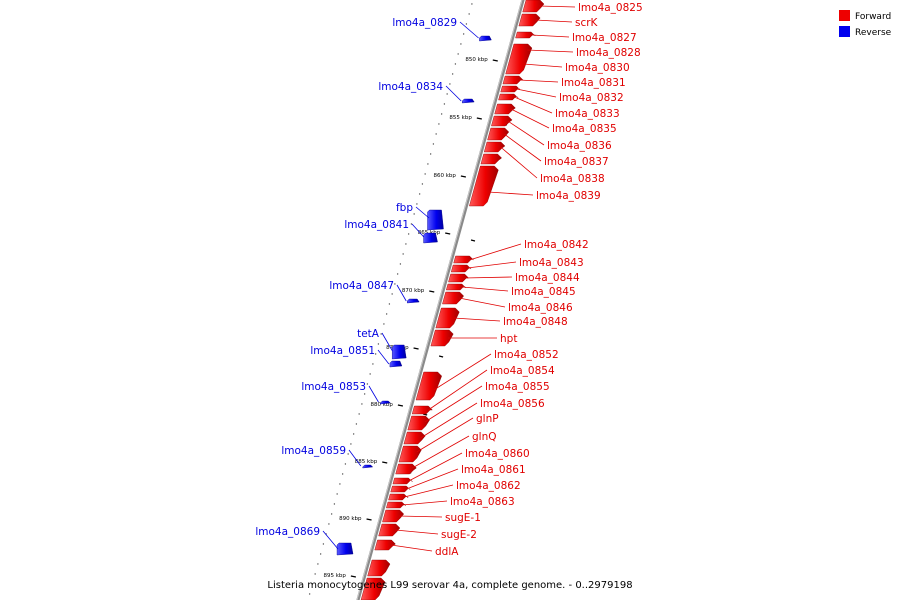 The height and width of the screenshot is (600, 900). What do you see at coordinates (584, 129) in the screenshot?
I see `forward-gene-label: lmo4a_0835` at bounding box center [584, 129].